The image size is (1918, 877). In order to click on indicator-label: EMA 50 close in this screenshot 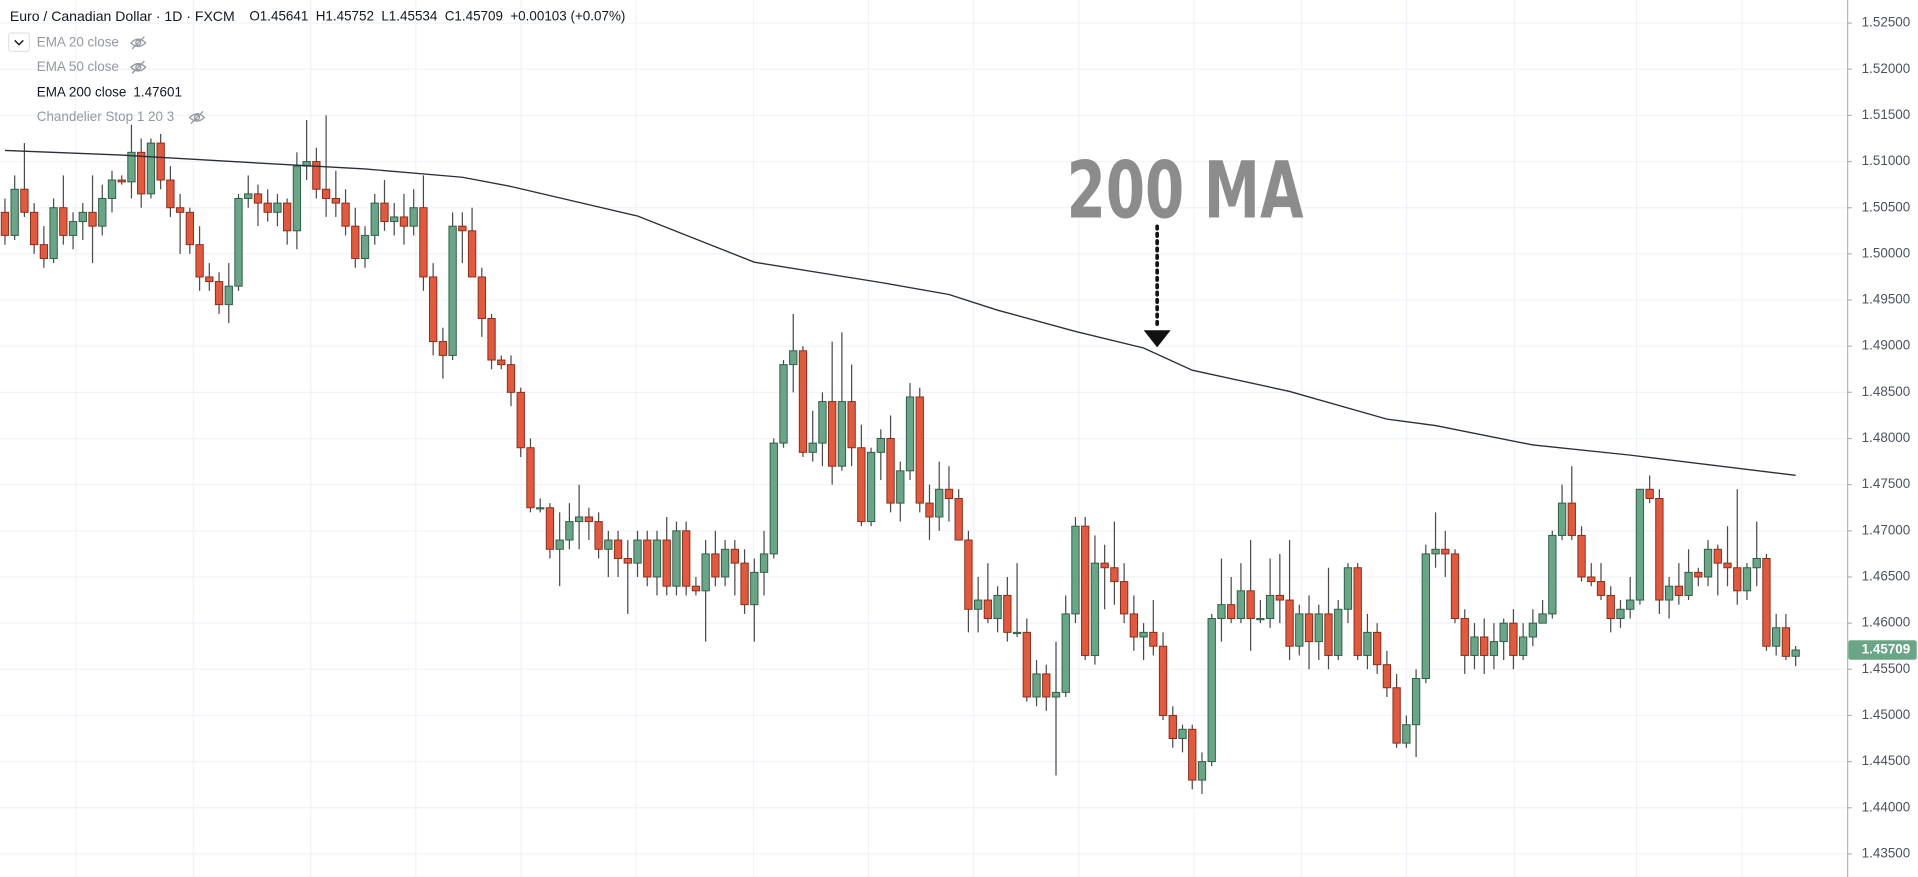, I will do `click(78, 66)`.